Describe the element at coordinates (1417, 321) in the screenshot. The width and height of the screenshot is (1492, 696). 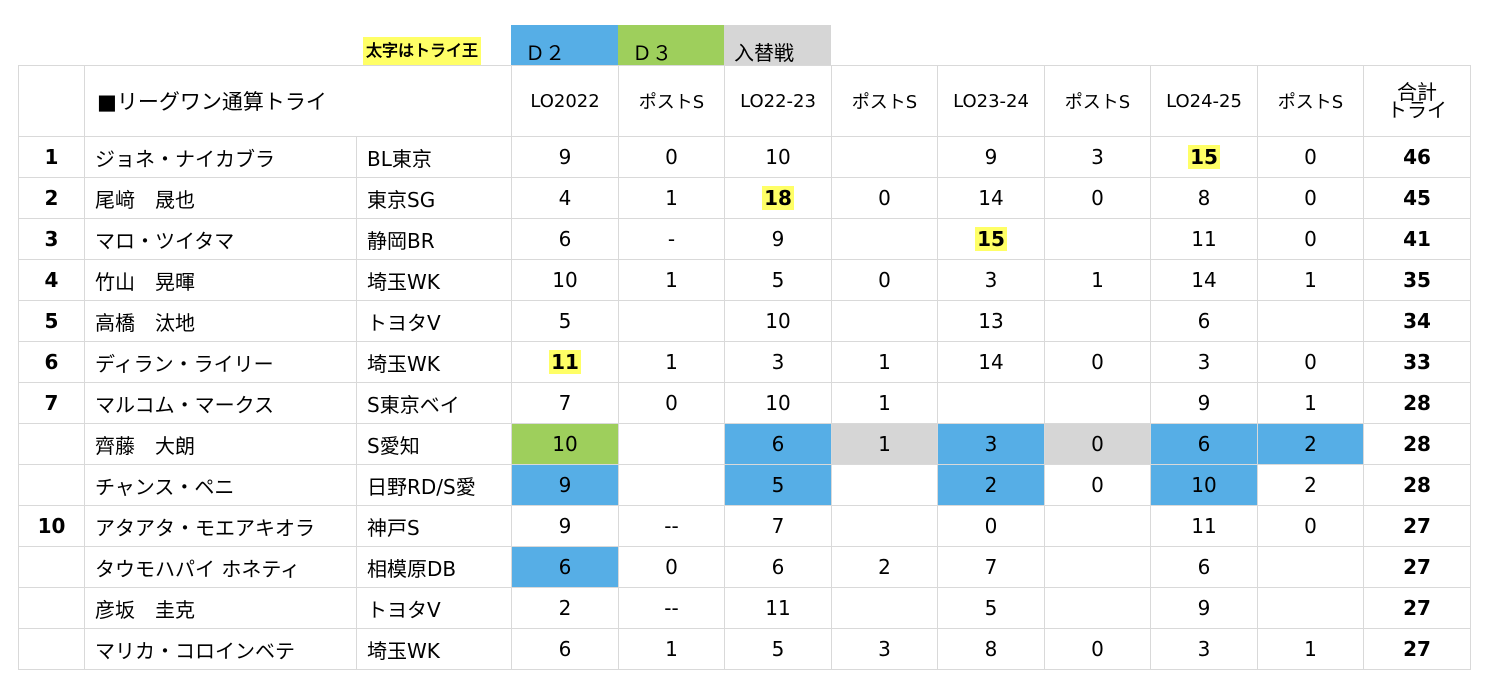
I see `total-tries: 34` at that location.